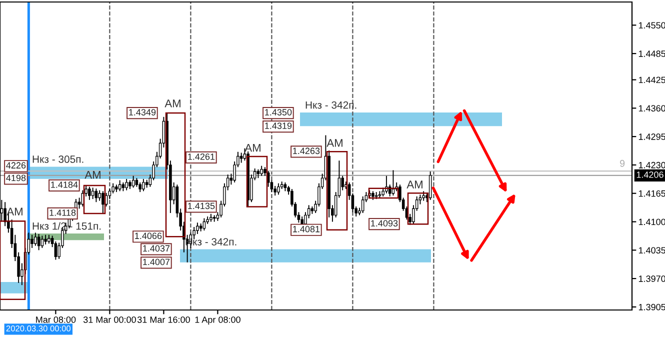 The height and width of the screenshot is (338, 665). I want to click on annotation: 1.4263, so click(306, 151).